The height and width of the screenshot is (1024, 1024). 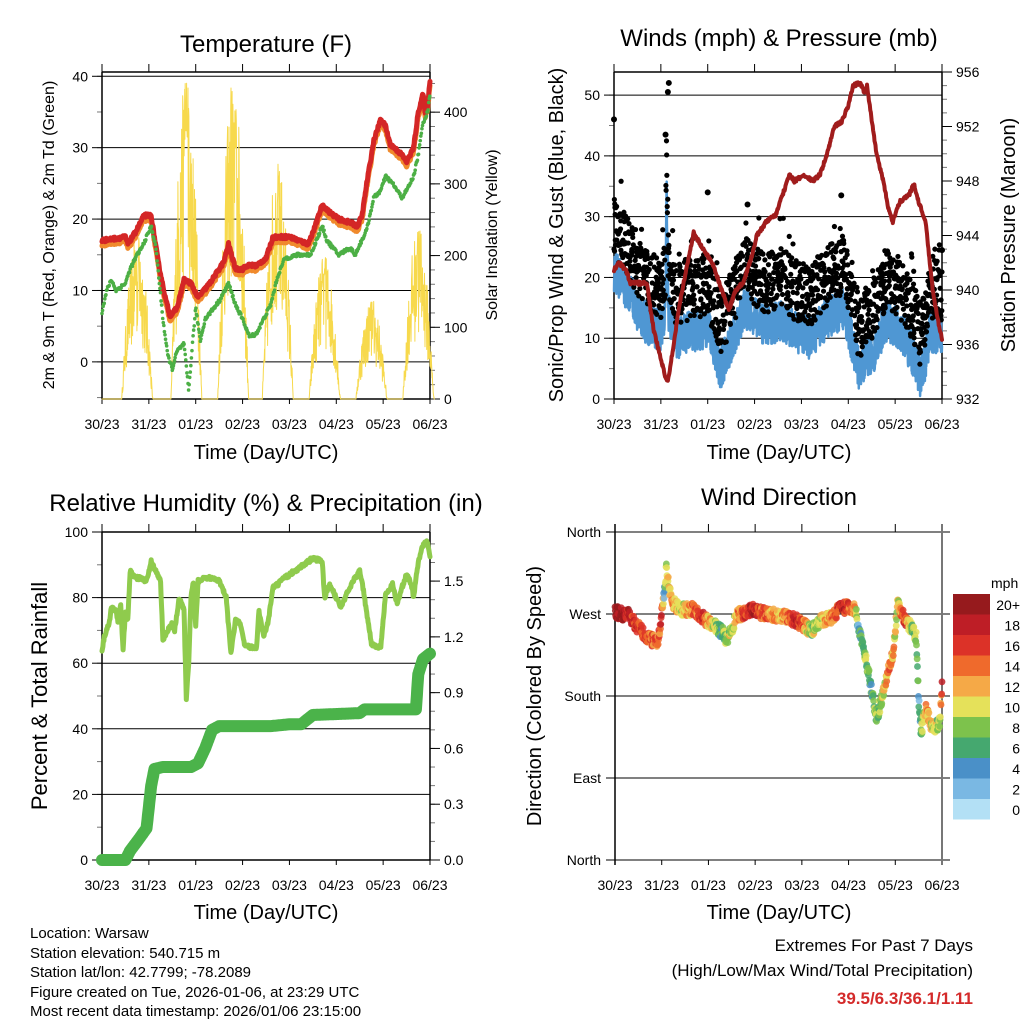 I want to click on winds-y-tick-label: 20, so click(x=592, y=277).